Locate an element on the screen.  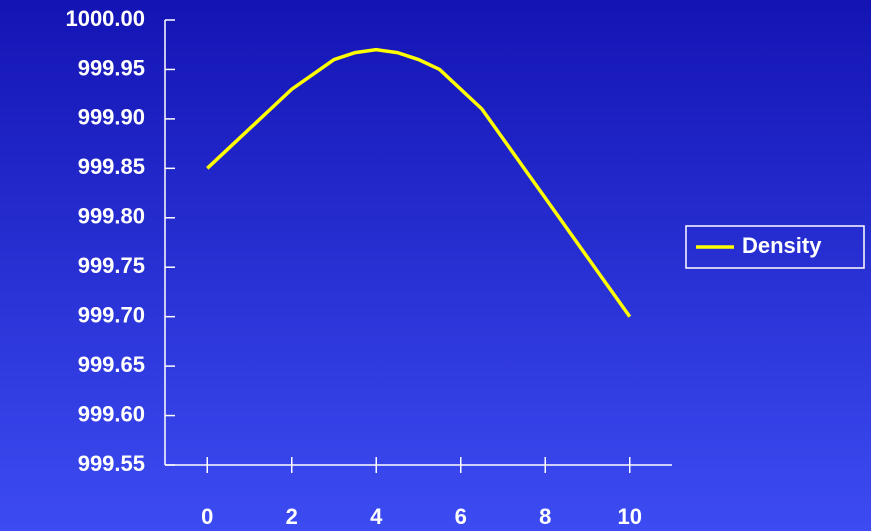
y-tick-label: 999.70 is located at coordinates (111, 314).